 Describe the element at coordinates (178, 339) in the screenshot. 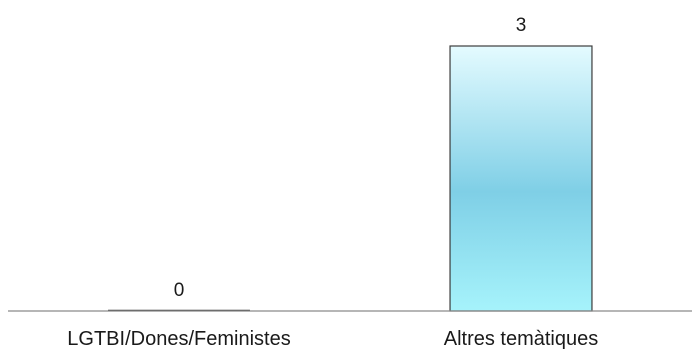

I see `category-label-0: LGTBI/Dones/Feministes` at that location.